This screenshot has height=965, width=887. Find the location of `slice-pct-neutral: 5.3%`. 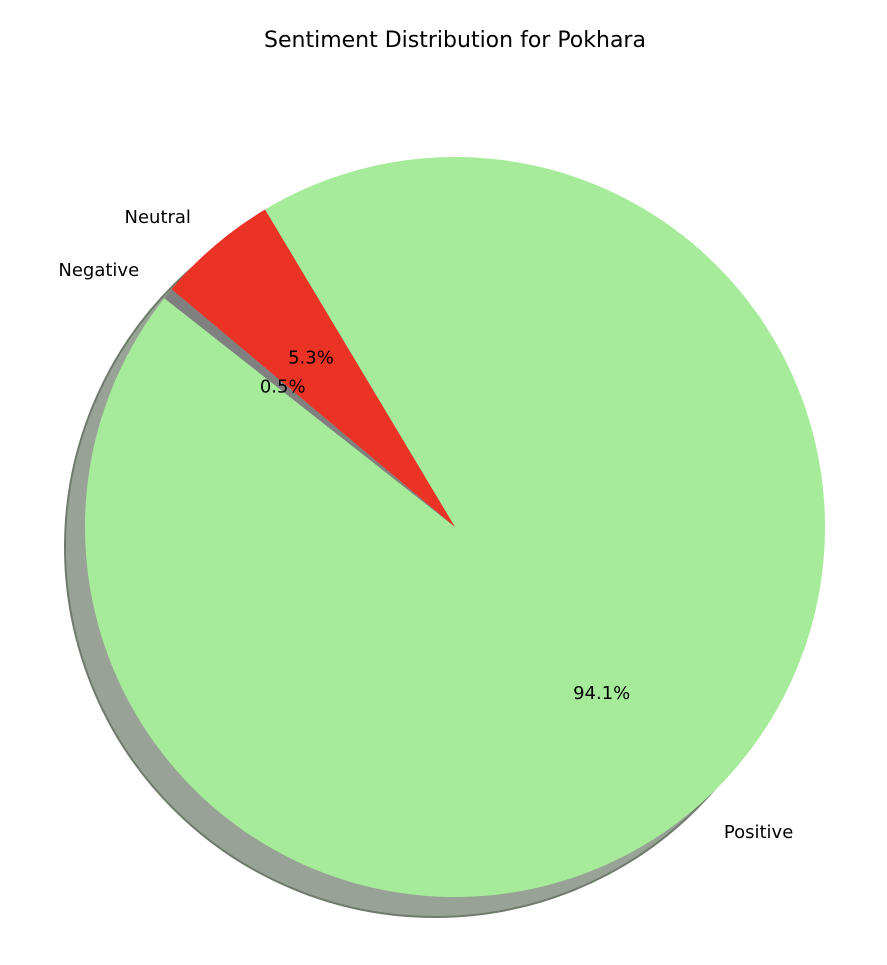

slice-pct-neutral: 5.3% is located at coordinates (311, 358).